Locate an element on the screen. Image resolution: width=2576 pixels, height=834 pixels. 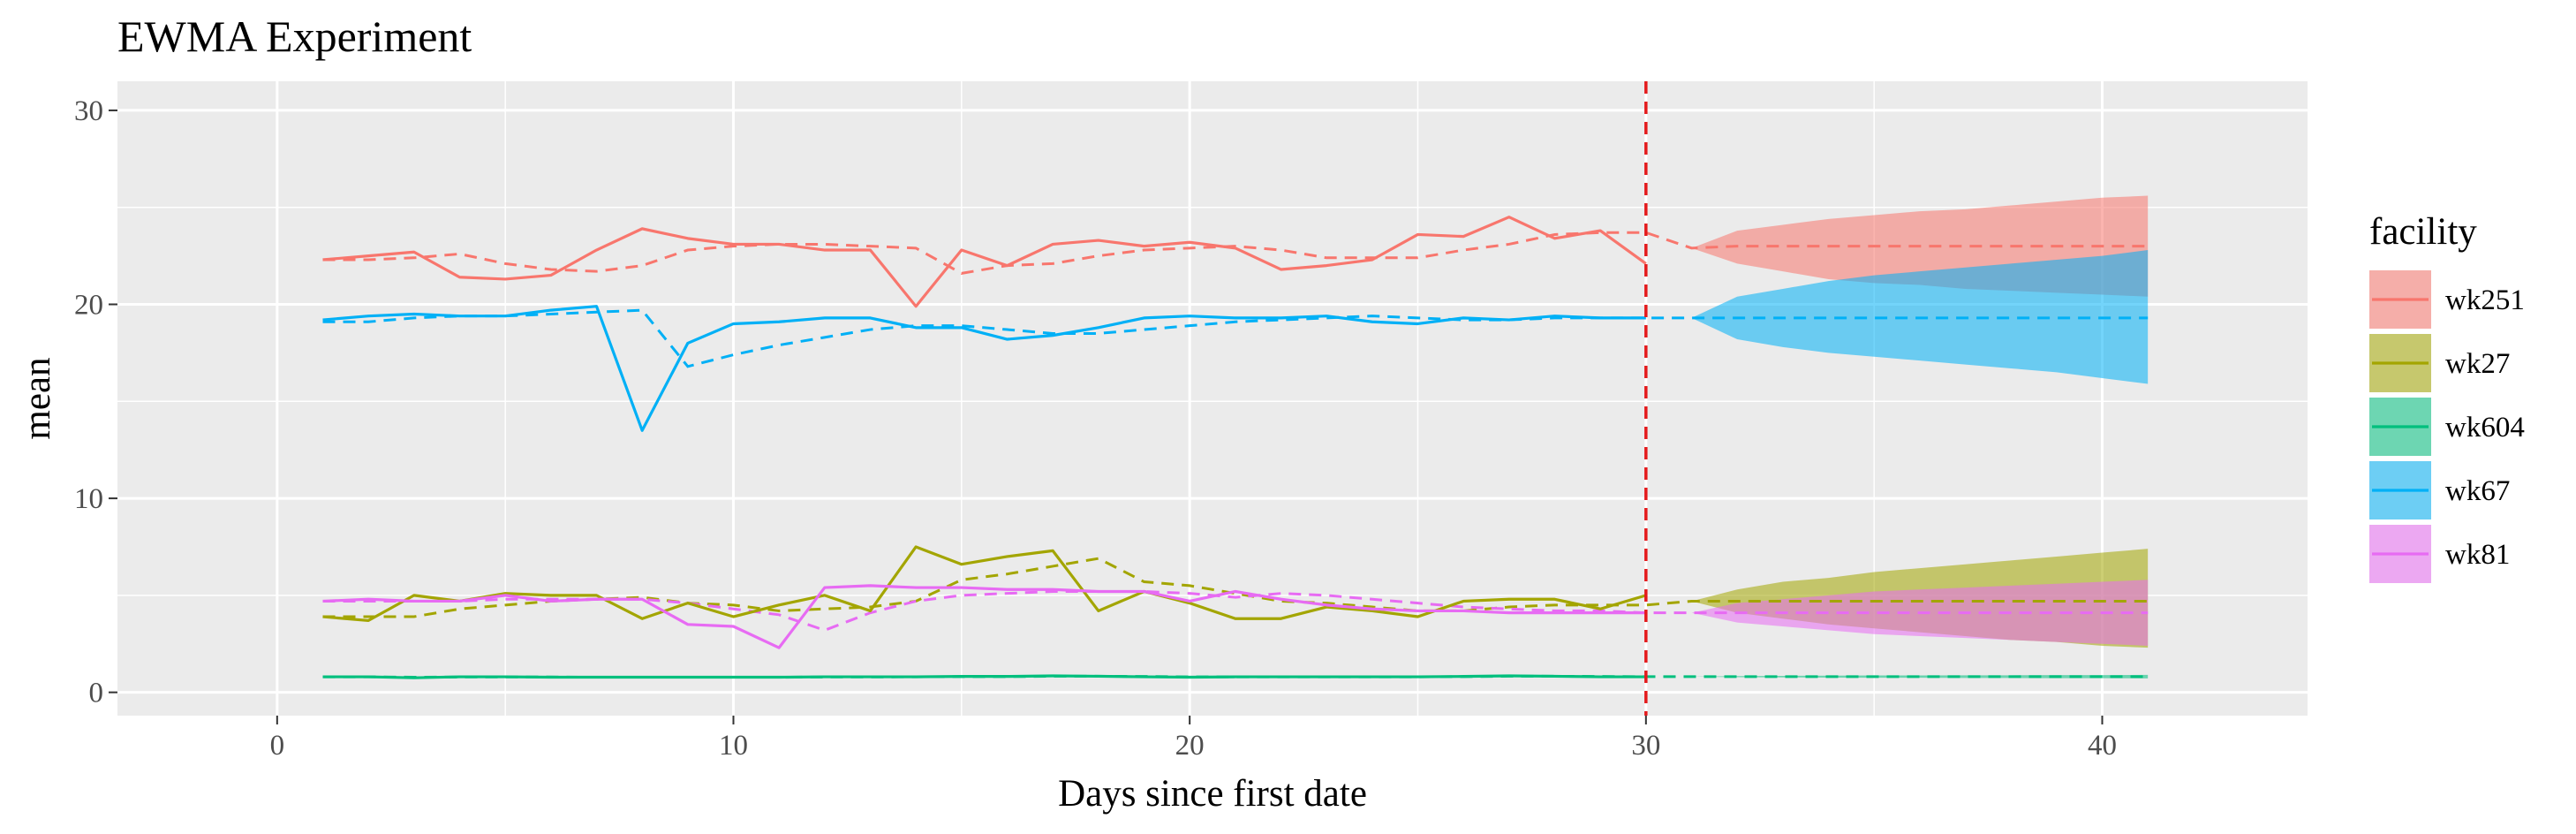
observed-line-wk251 is located at coordinates (985, 262).